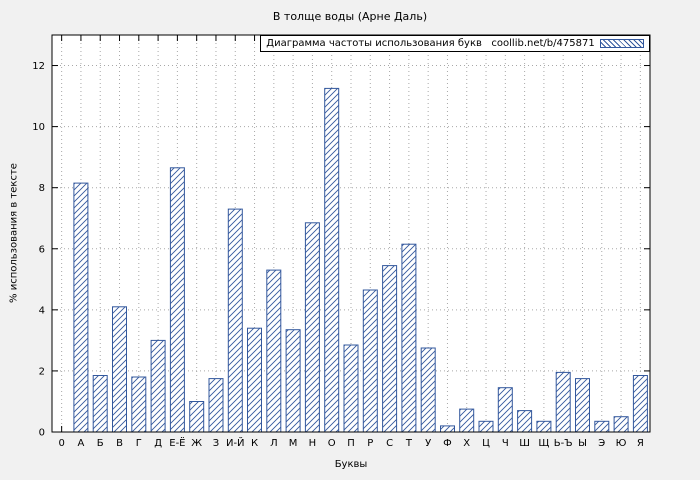  Describe the element at coordinates (274, 443) in the screenshot. I see `x-tick-label: Л` at that location.